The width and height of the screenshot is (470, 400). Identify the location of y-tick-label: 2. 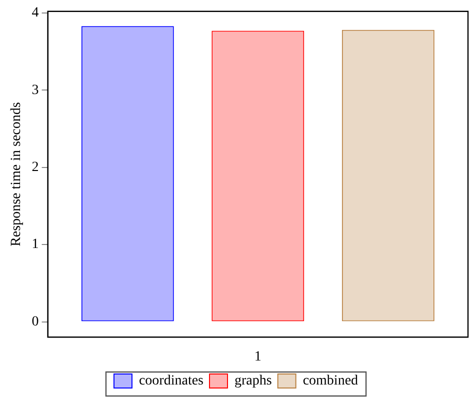
(35, 168).